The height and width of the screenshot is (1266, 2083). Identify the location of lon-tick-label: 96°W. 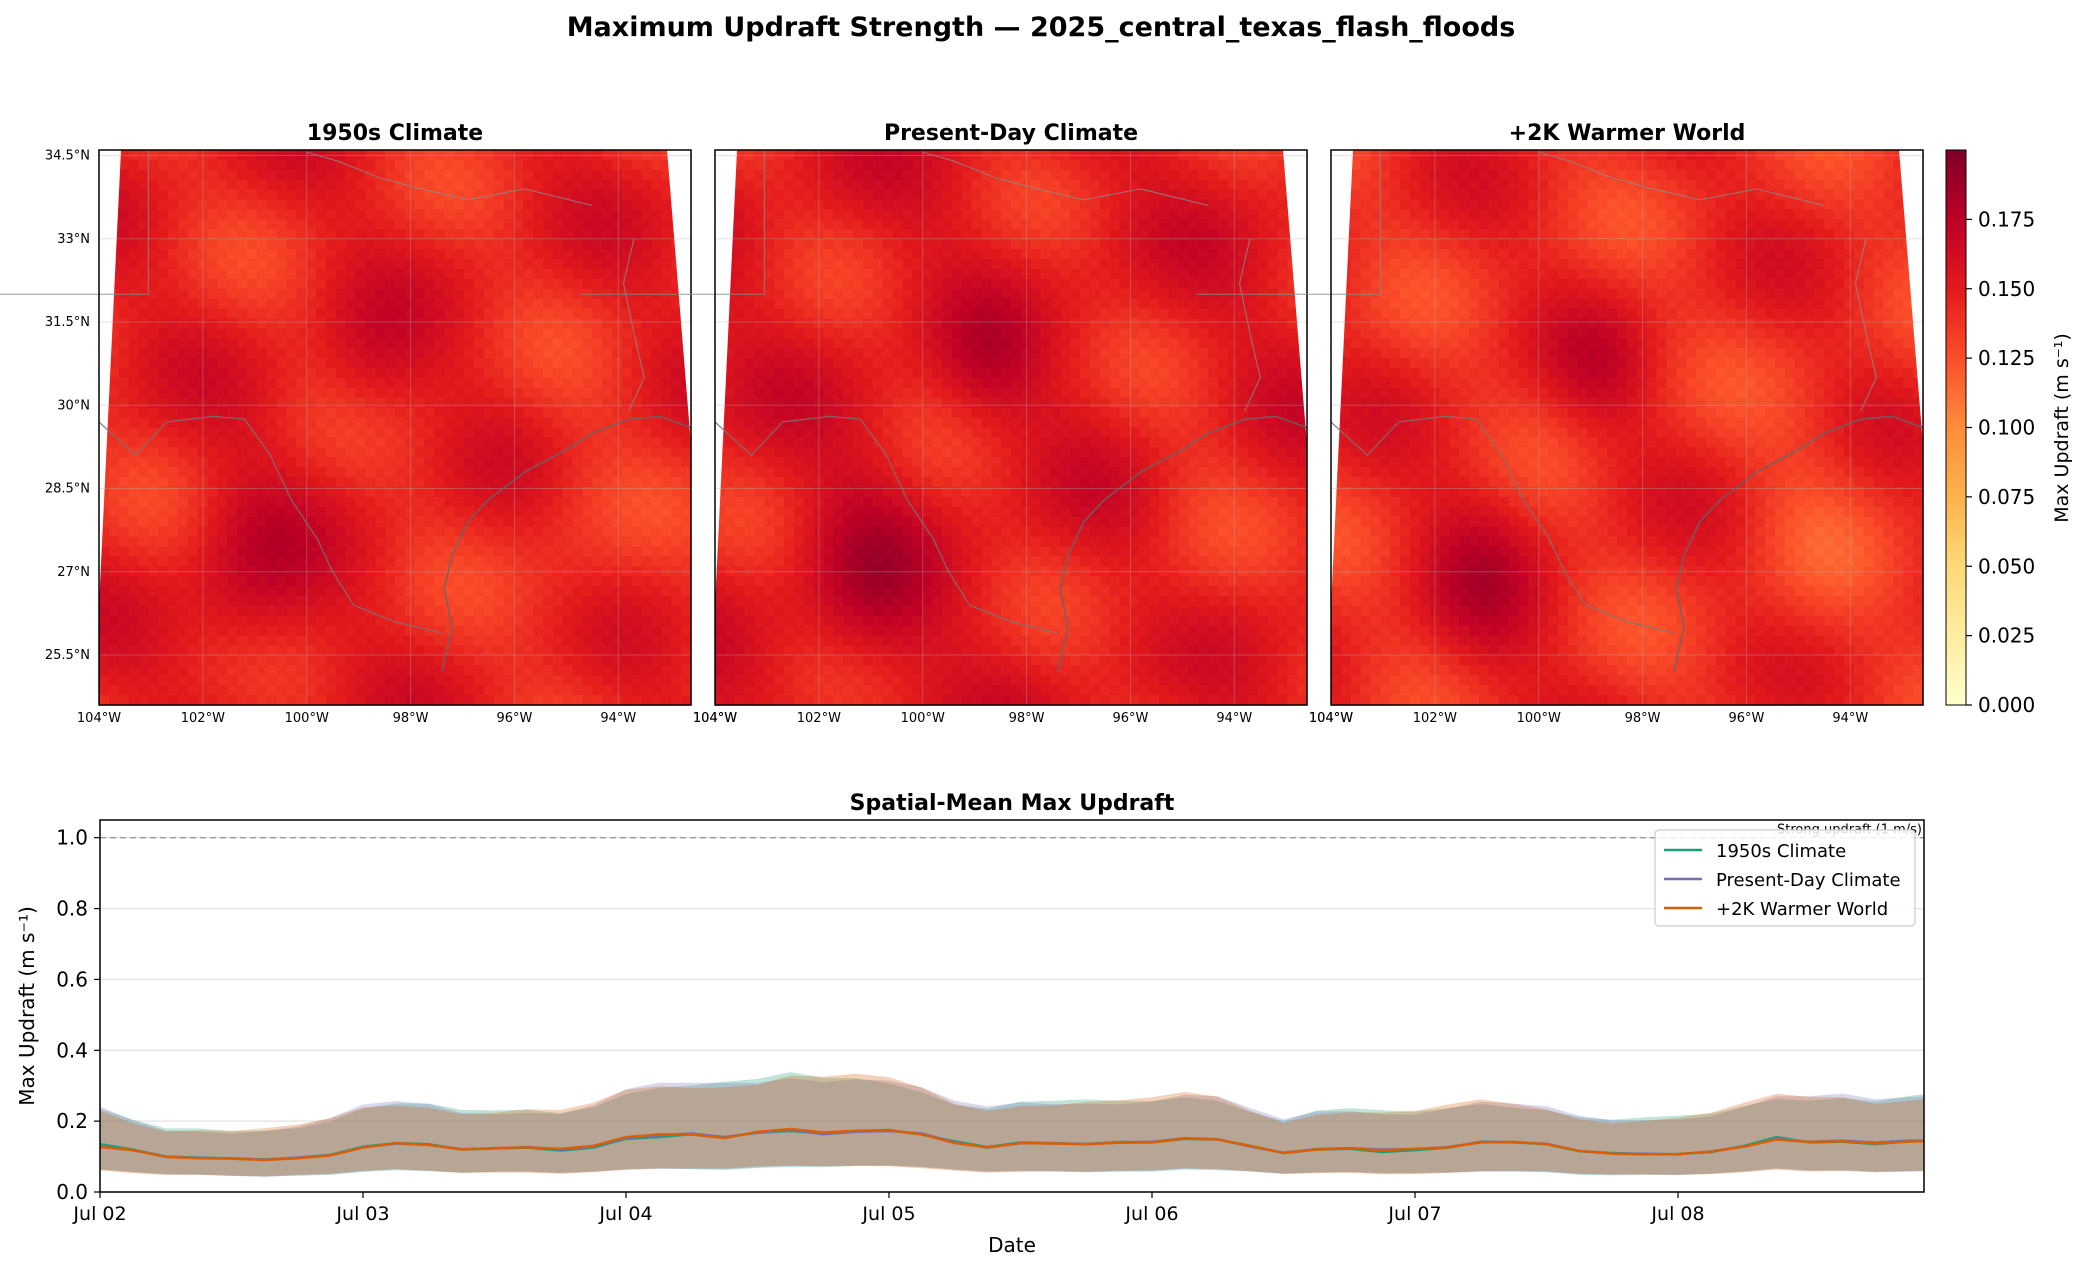
(514, 718).